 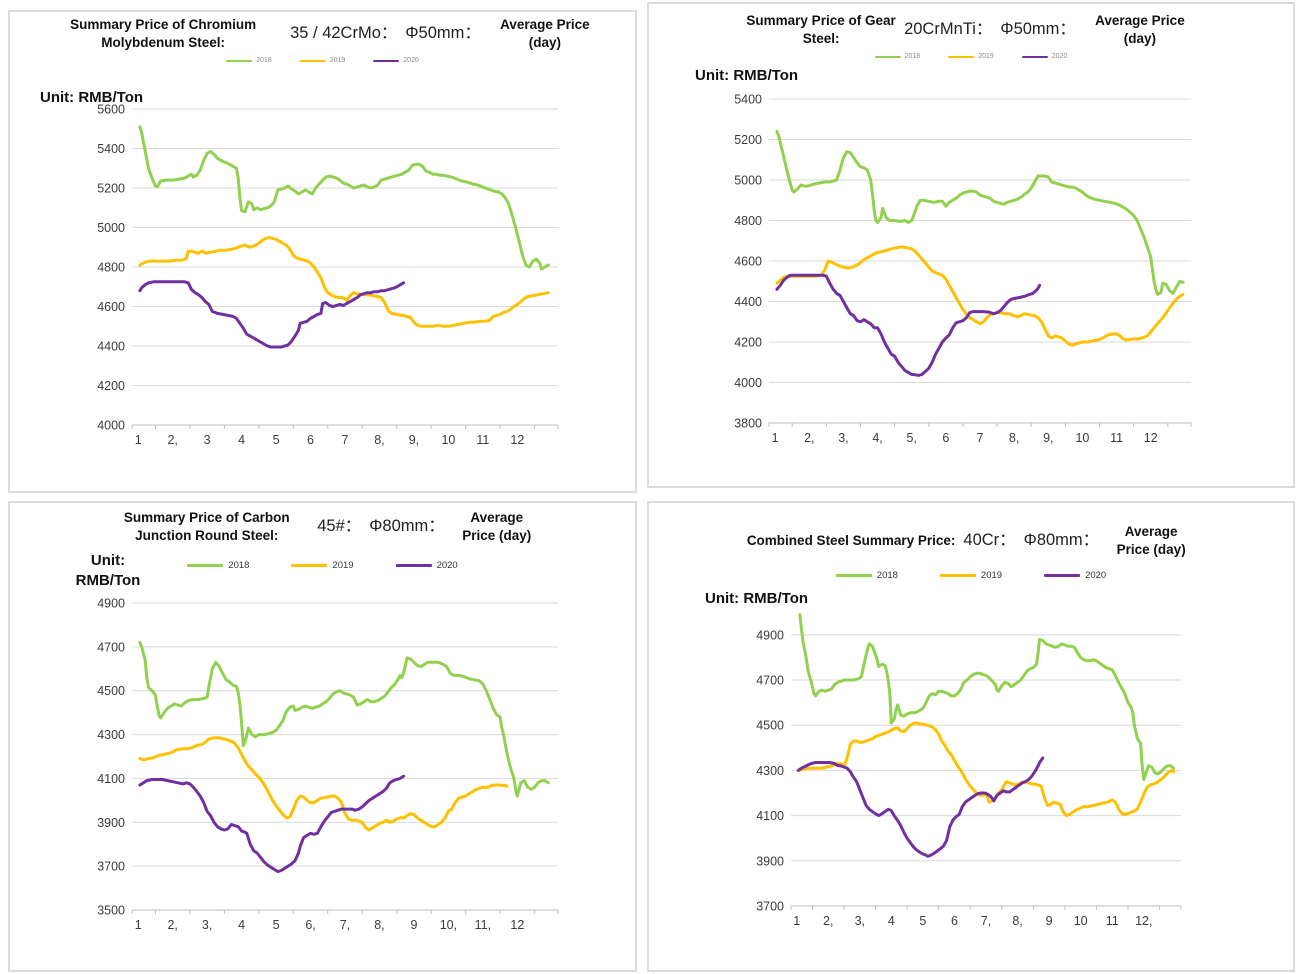 I want to click on svg-text: 12,, so click(x=1143, y=921).